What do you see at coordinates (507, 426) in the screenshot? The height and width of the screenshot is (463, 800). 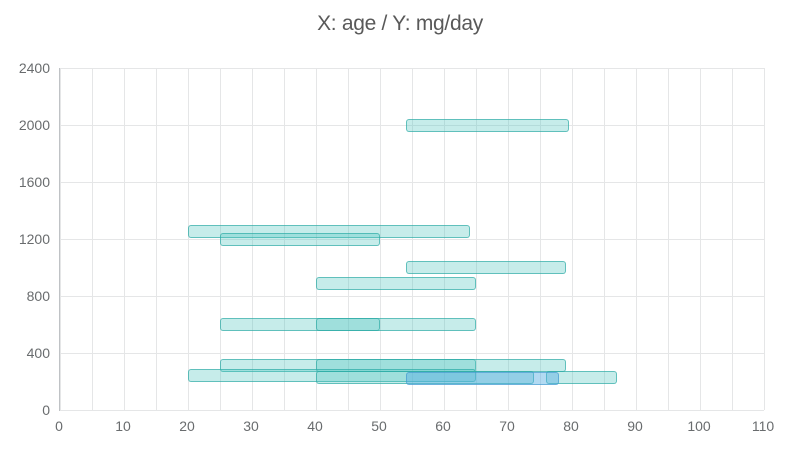 I see `x-tick-label: 70` at bounding box center [507, 426].